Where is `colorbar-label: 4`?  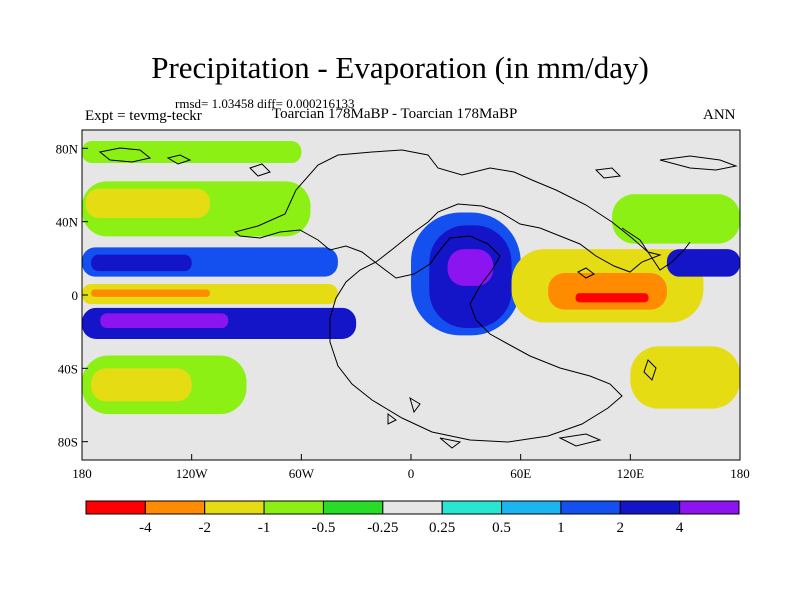
colorbar-label: 4 is located at coordinates (680, 528).